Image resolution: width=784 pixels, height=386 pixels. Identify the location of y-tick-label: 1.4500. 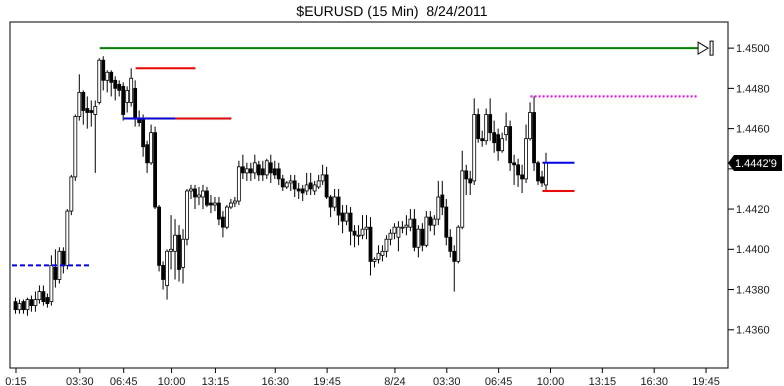
(753, 49).